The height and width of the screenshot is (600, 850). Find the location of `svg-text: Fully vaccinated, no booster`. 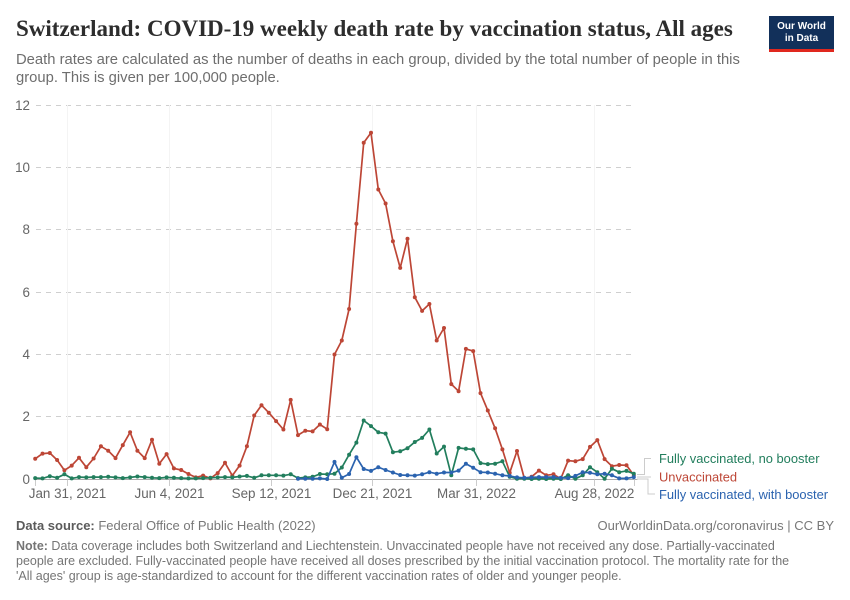

svg-text: Fully vaccinated, no booster is located at coordinates (739, 458).